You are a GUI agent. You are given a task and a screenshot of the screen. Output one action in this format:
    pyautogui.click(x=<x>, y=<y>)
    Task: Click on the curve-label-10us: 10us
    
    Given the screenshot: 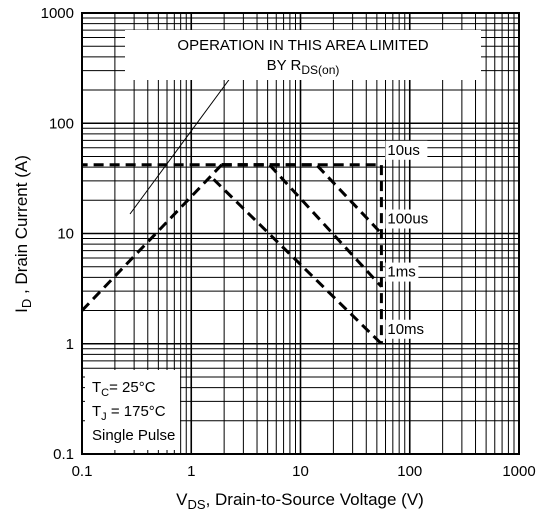 What is the action you would take?
    pyautogui.click(x=403, y=150)
    